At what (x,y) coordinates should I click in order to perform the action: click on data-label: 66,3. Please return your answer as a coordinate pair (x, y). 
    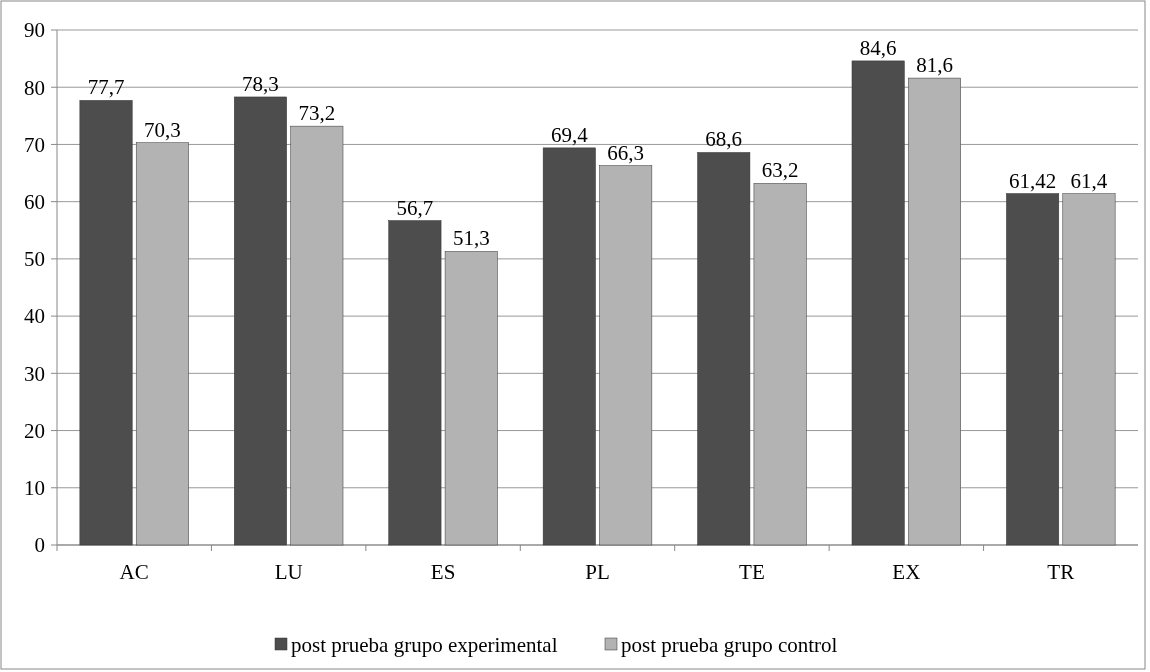
    Looking at the image, I should click on (626, 152).